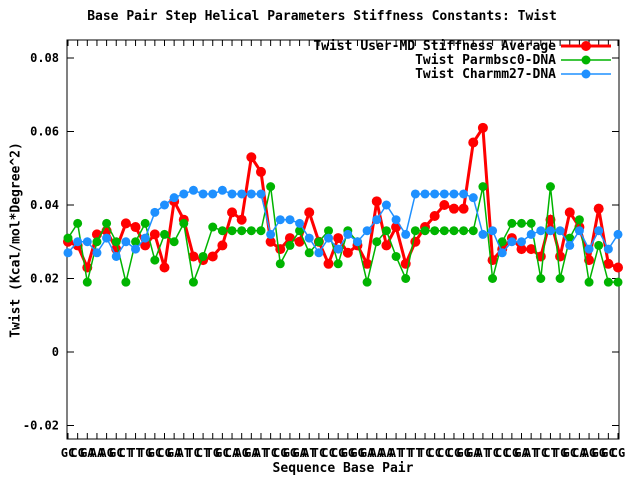  I want to click on x-tick-label: CT, so click(126, 453).